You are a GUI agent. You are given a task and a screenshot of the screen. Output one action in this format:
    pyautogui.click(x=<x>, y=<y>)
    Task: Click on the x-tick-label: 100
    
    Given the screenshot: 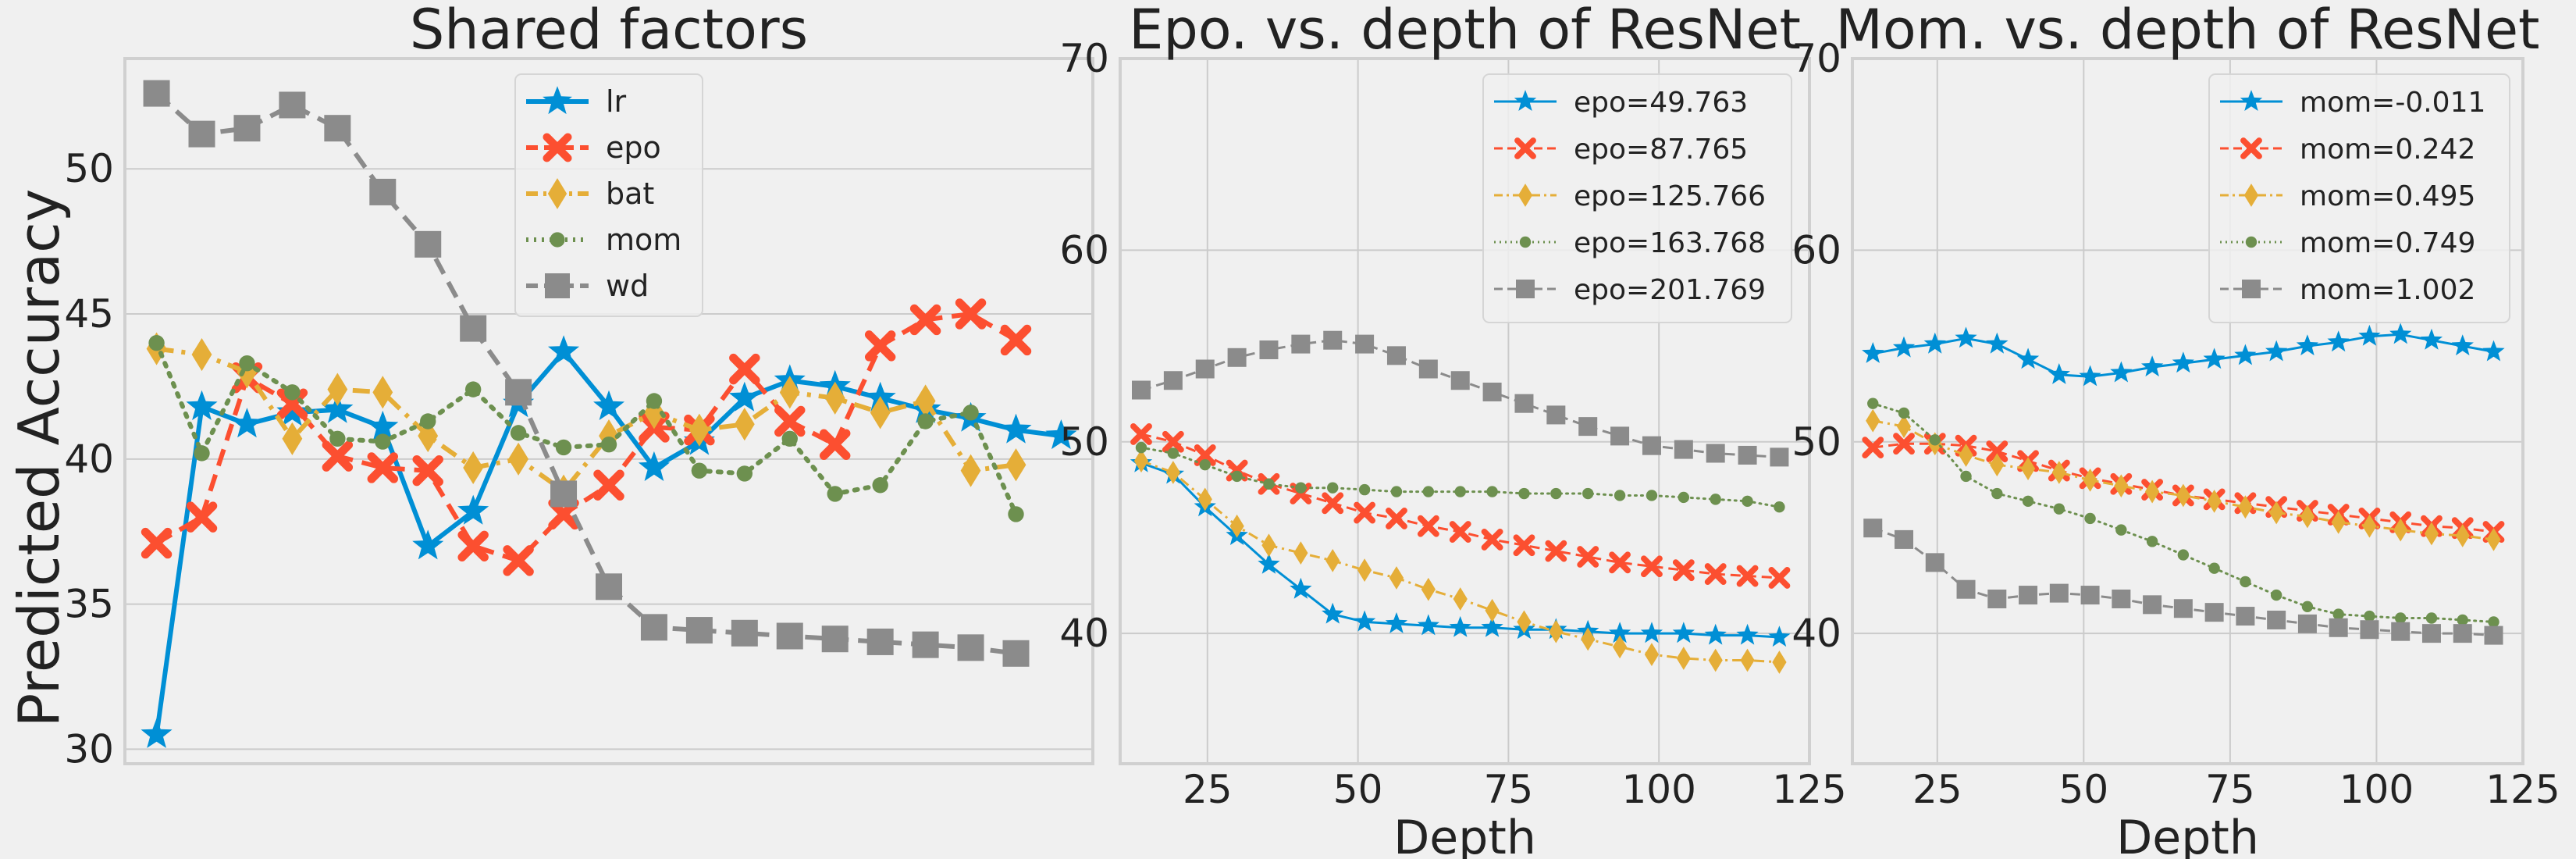 What is the action you would take?
    pyautogui.click(x=1658, y=789)
    